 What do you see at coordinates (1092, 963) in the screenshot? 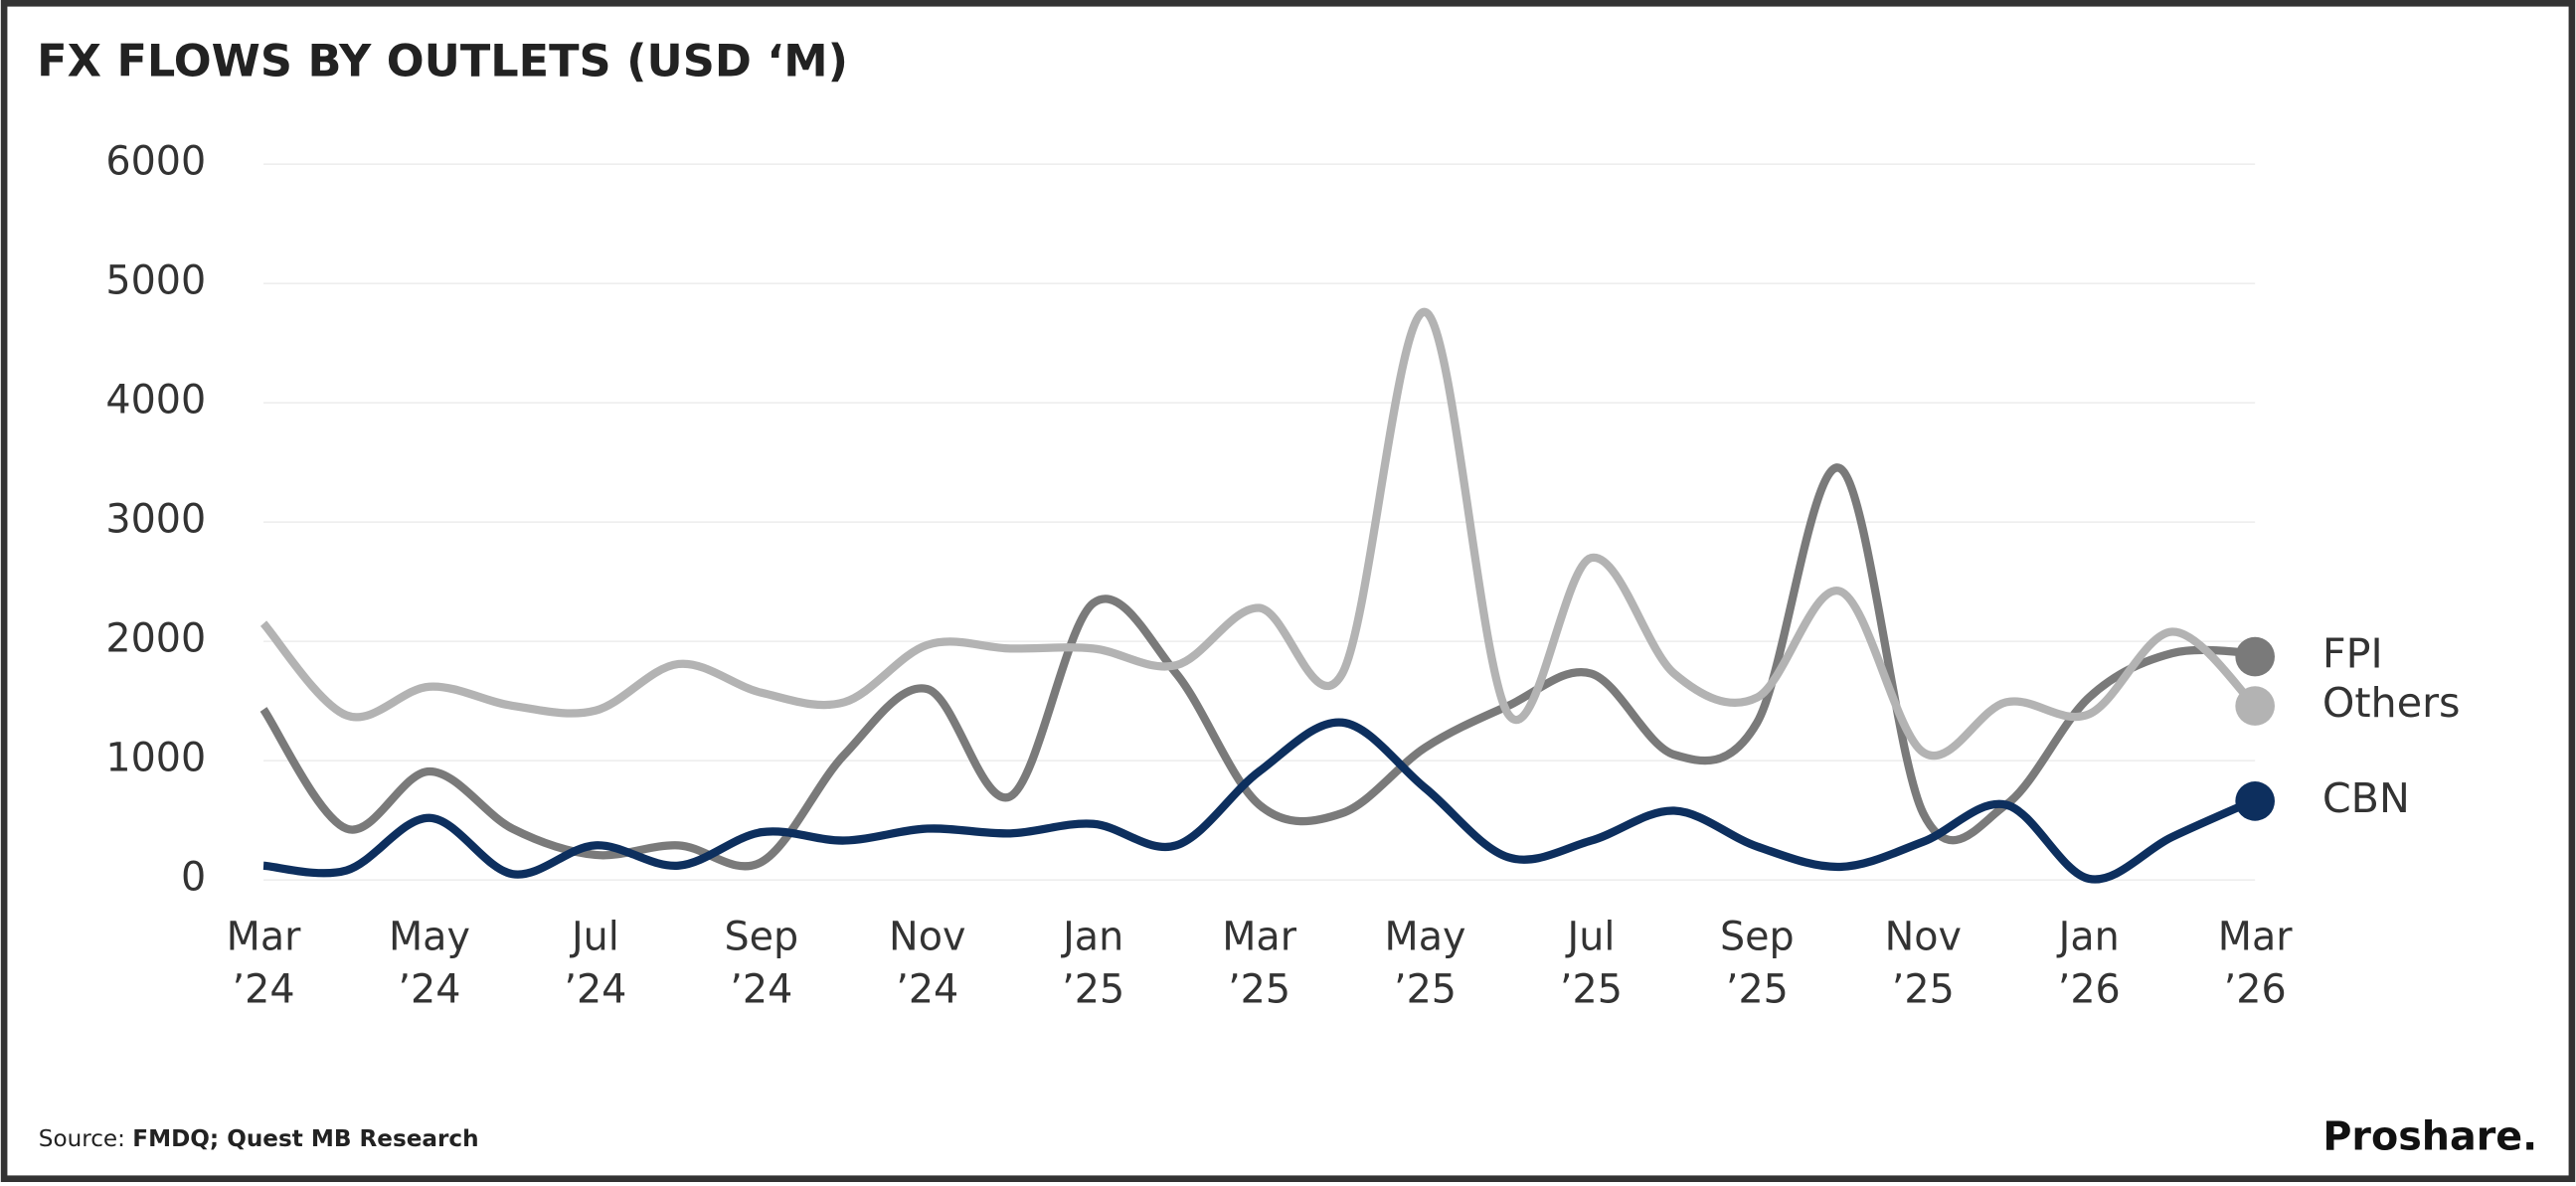
I see `x-tick-label: Jan ’25` at bounding box center [1092, 963].